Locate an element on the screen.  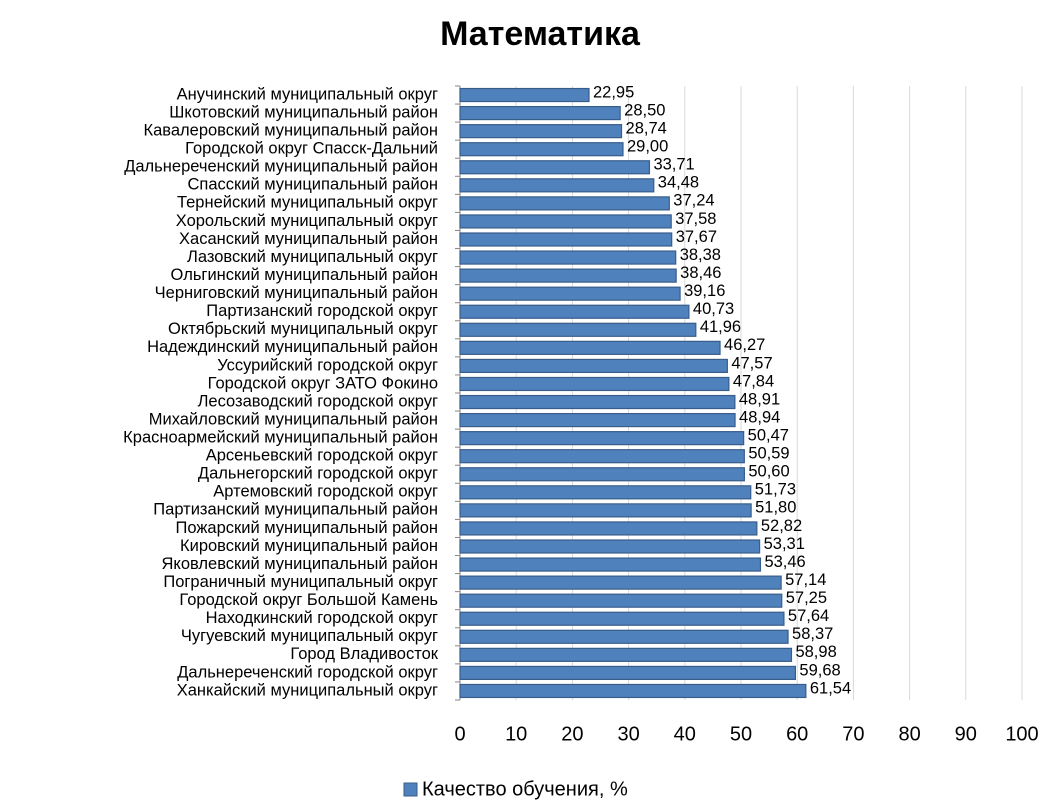
data-label: 52,82 is located at coordinates (781, 526).